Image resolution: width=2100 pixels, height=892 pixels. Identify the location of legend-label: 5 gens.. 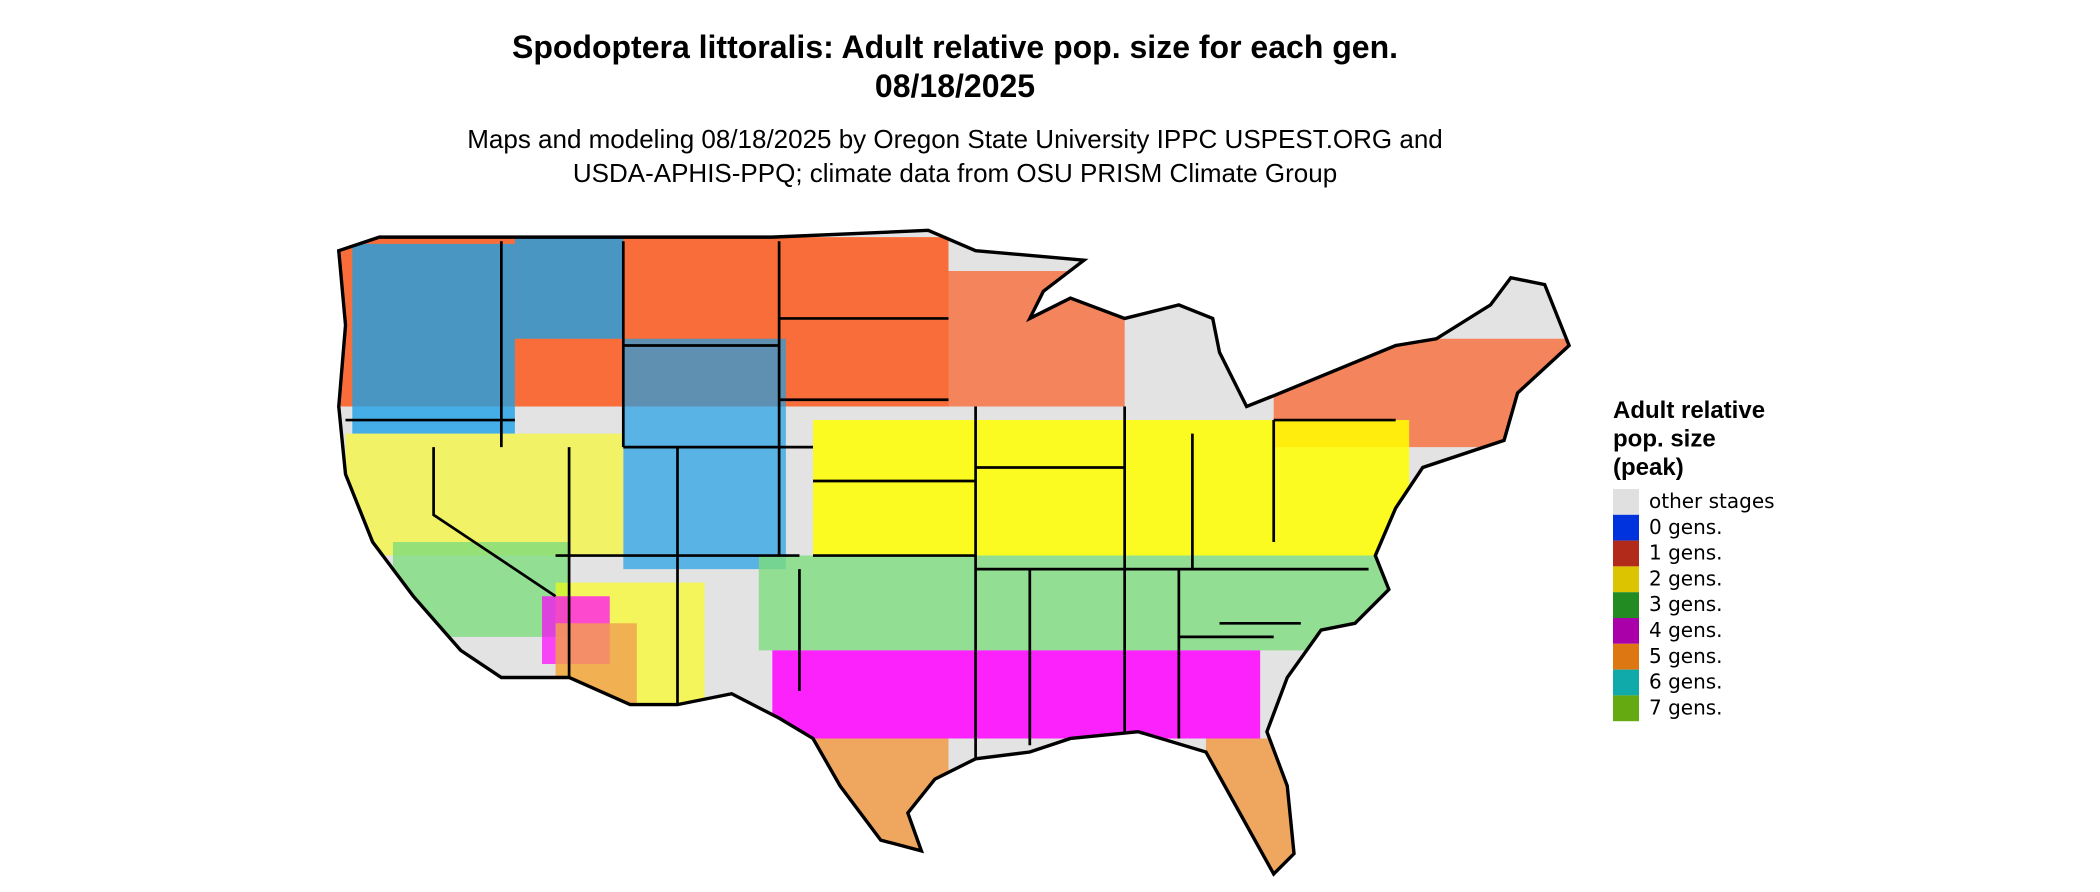
(1686, 656).